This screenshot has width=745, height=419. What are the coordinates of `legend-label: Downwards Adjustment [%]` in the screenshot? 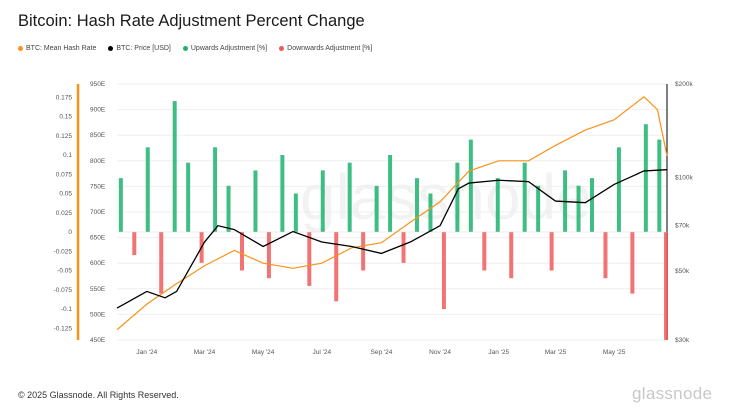 It's located at (330, 48).